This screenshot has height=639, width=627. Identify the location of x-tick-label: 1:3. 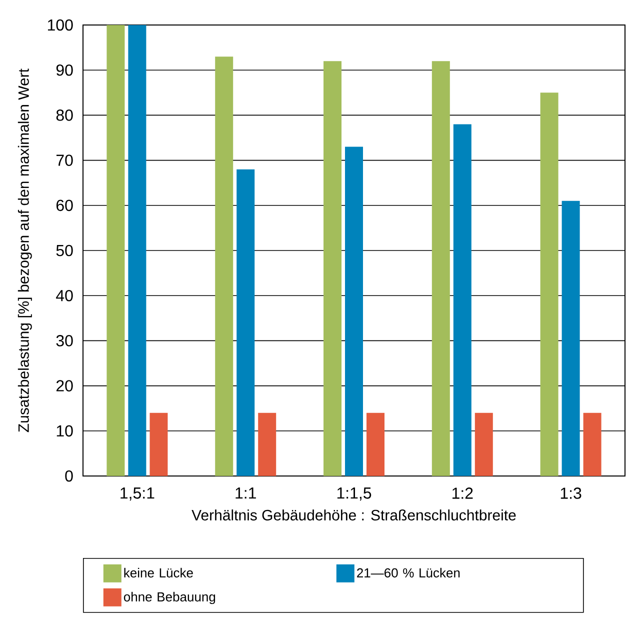
(571, 493).